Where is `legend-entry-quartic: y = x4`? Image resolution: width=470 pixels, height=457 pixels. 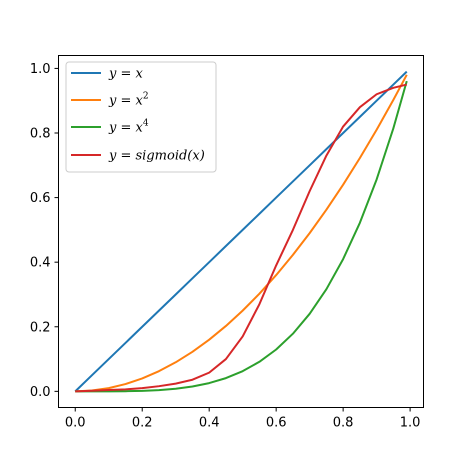 legend-entry-quartic: y = x4 is located at coordinates (110, 127).